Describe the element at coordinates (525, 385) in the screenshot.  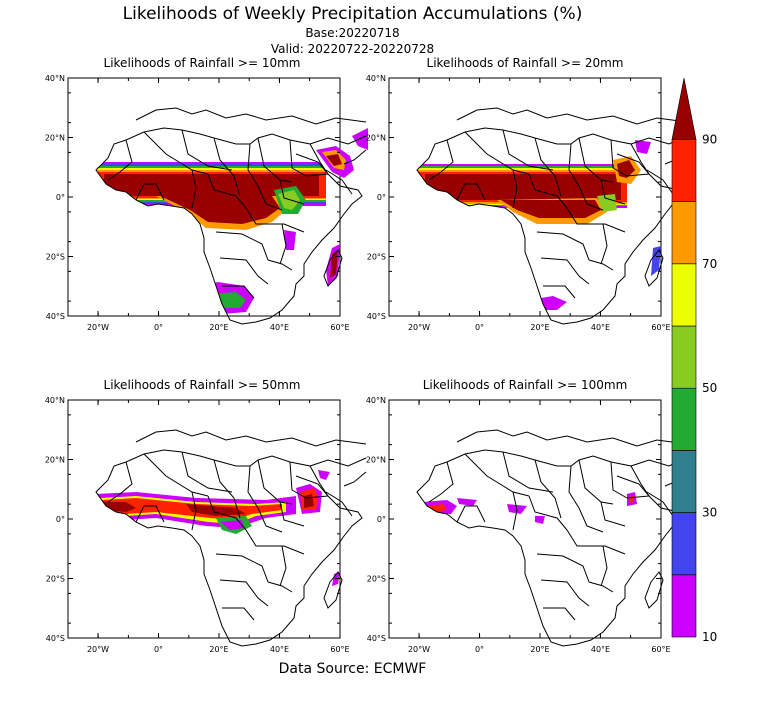
I see `panel-title-100mm: Likelihoods of Rainfall >= 100mm` at that location.